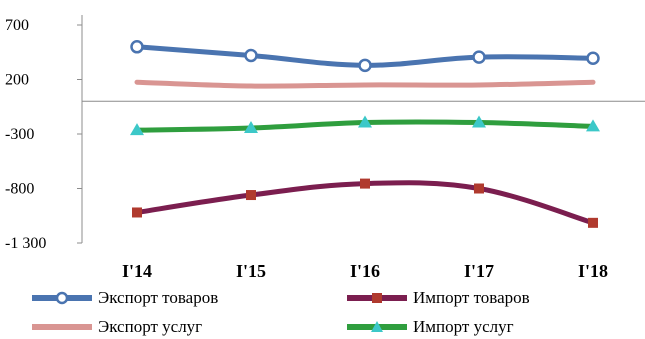  Describe the element at coordinates (17, 80) in the screenshot. I see `y-tick-label: 200` at that location.